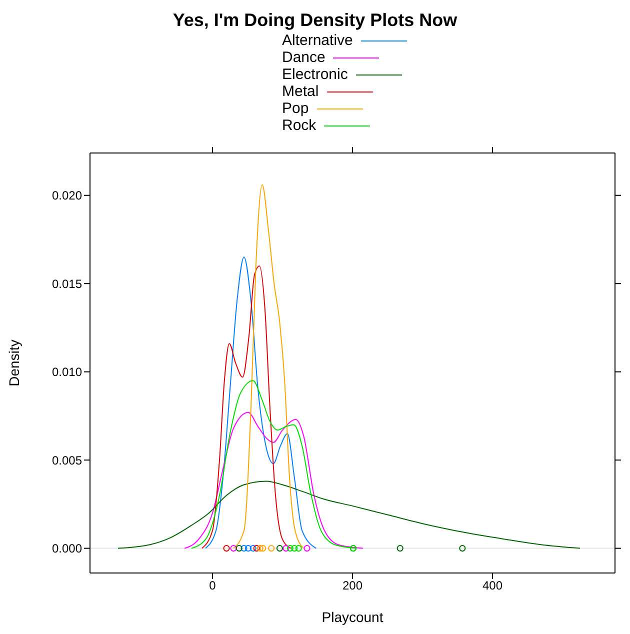 The height and width of the screenshot is (634, 630). Describe the element at coordinates (300, 91) in the screenshot. I see `legend-label: Metal` at that location.